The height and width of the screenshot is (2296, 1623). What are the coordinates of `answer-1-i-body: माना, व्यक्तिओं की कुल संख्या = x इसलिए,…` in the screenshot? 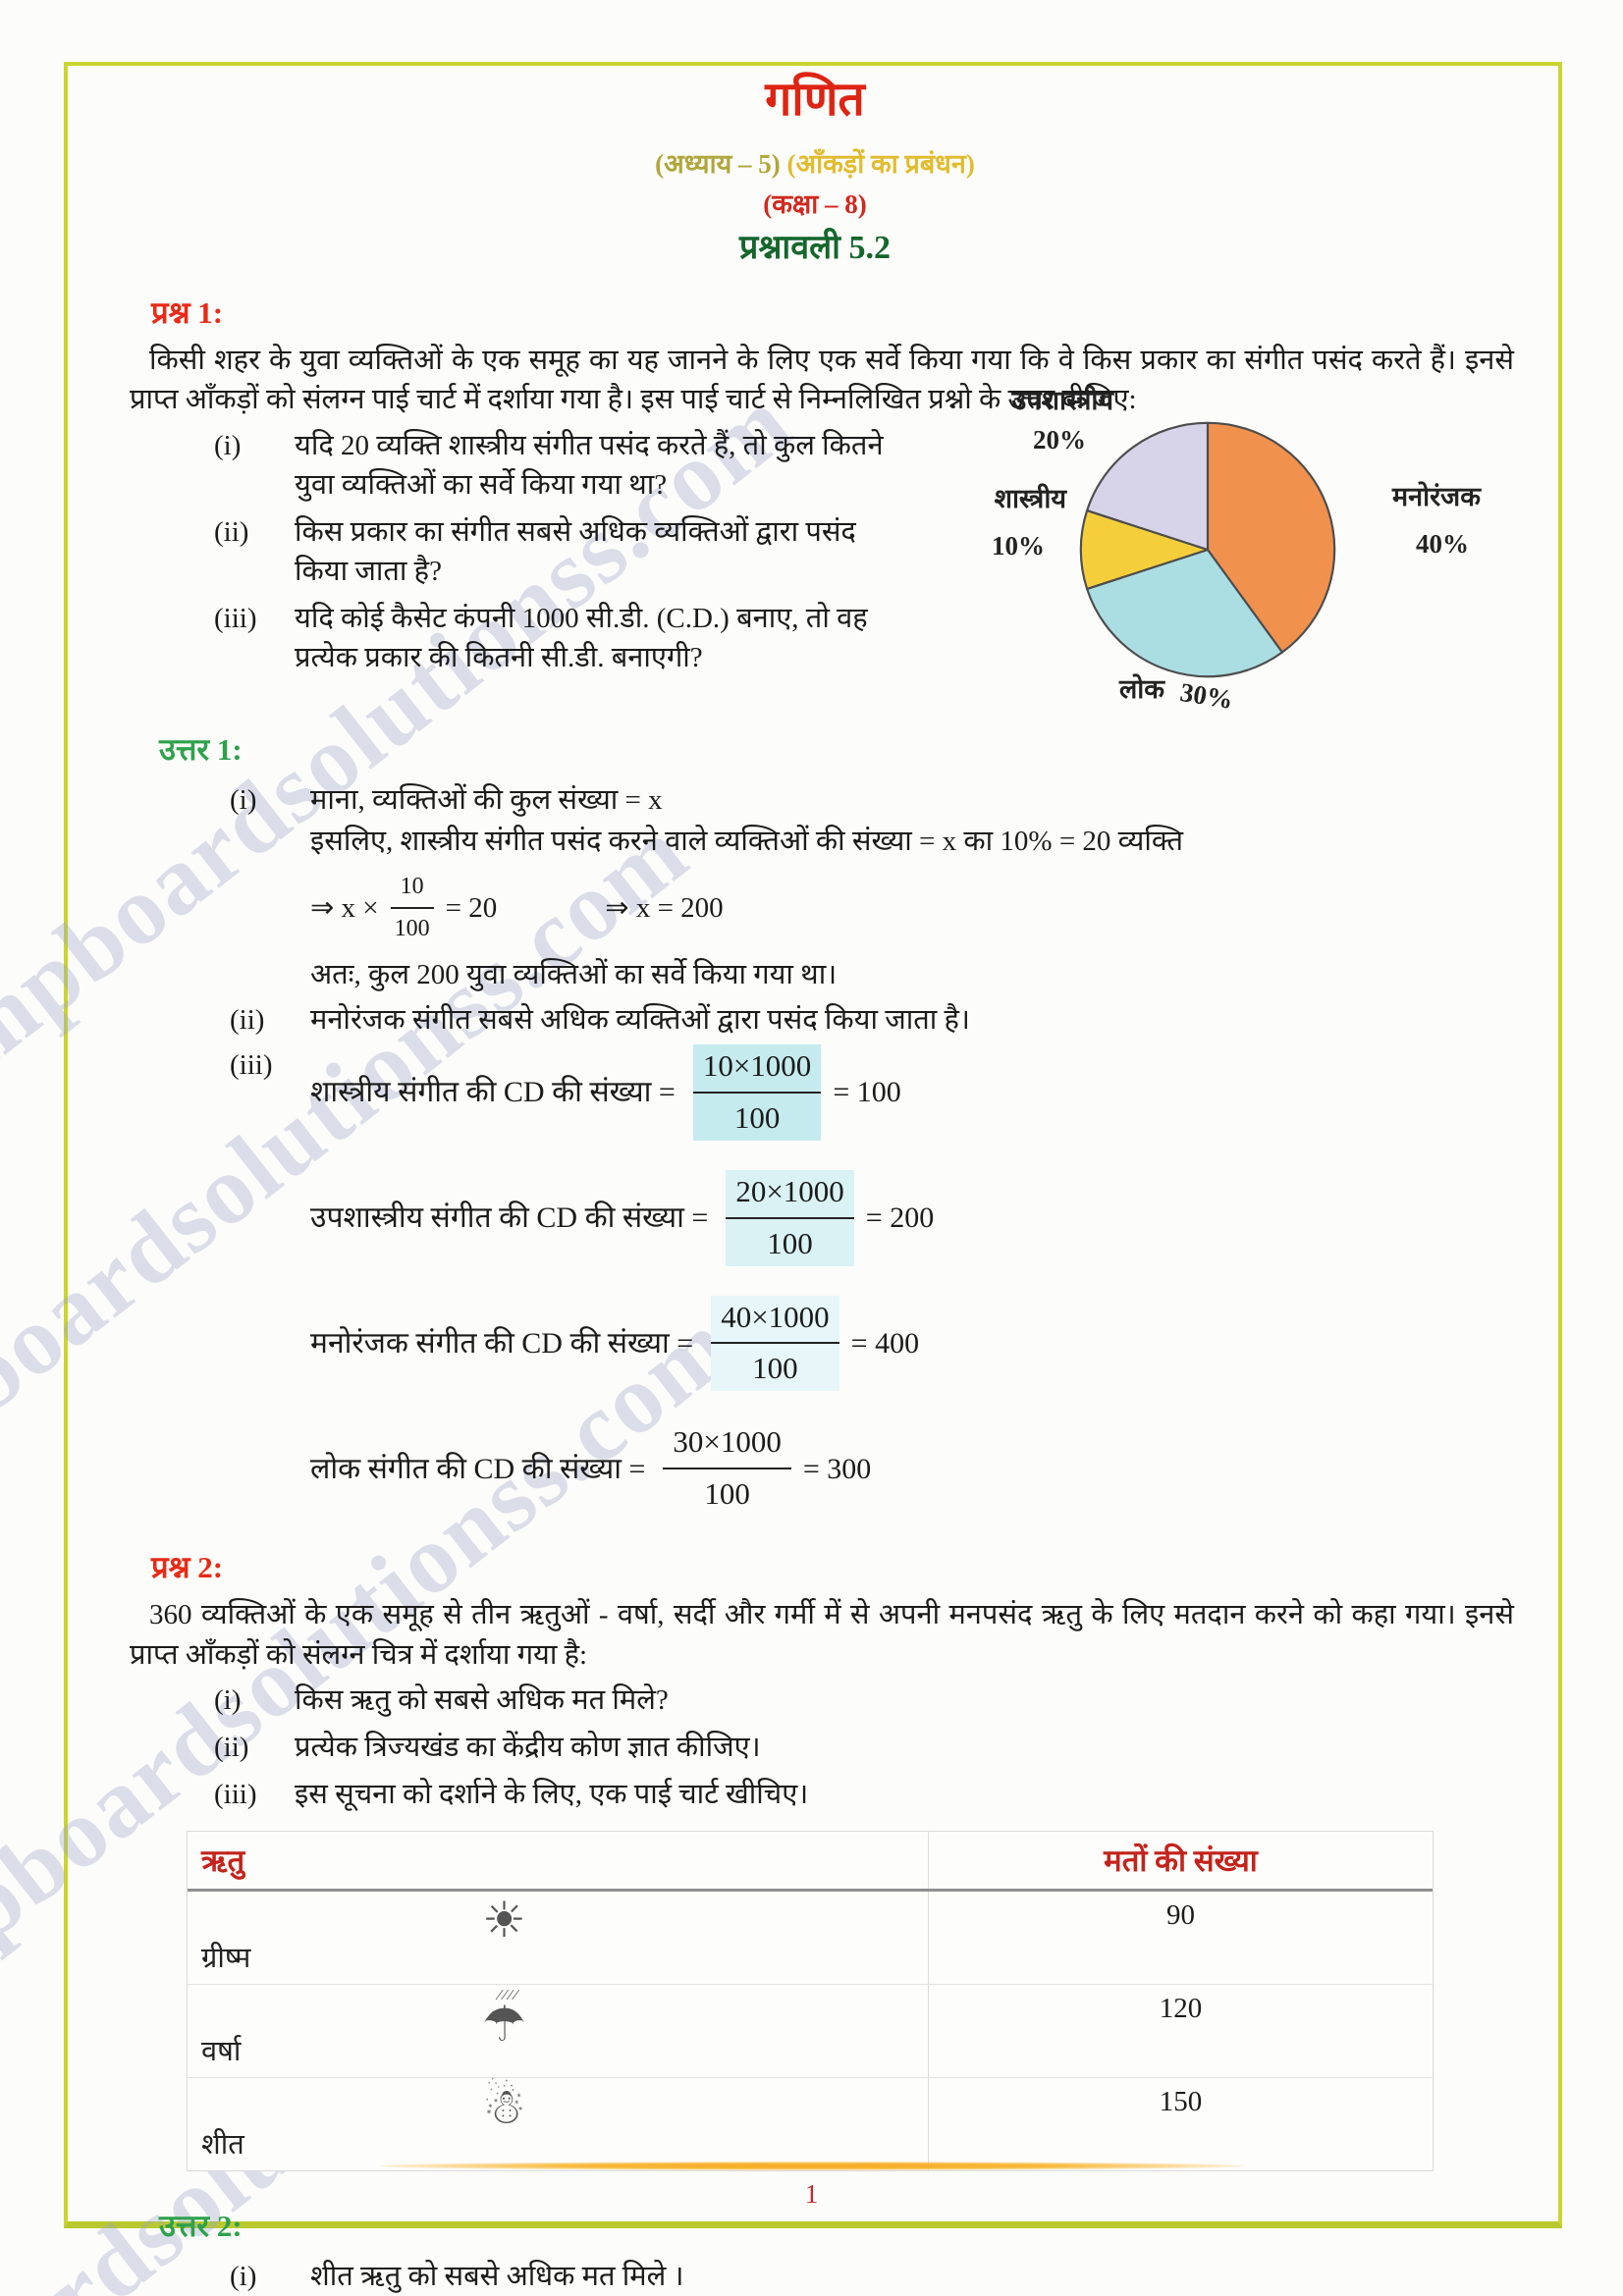 It's located at (912, 887).